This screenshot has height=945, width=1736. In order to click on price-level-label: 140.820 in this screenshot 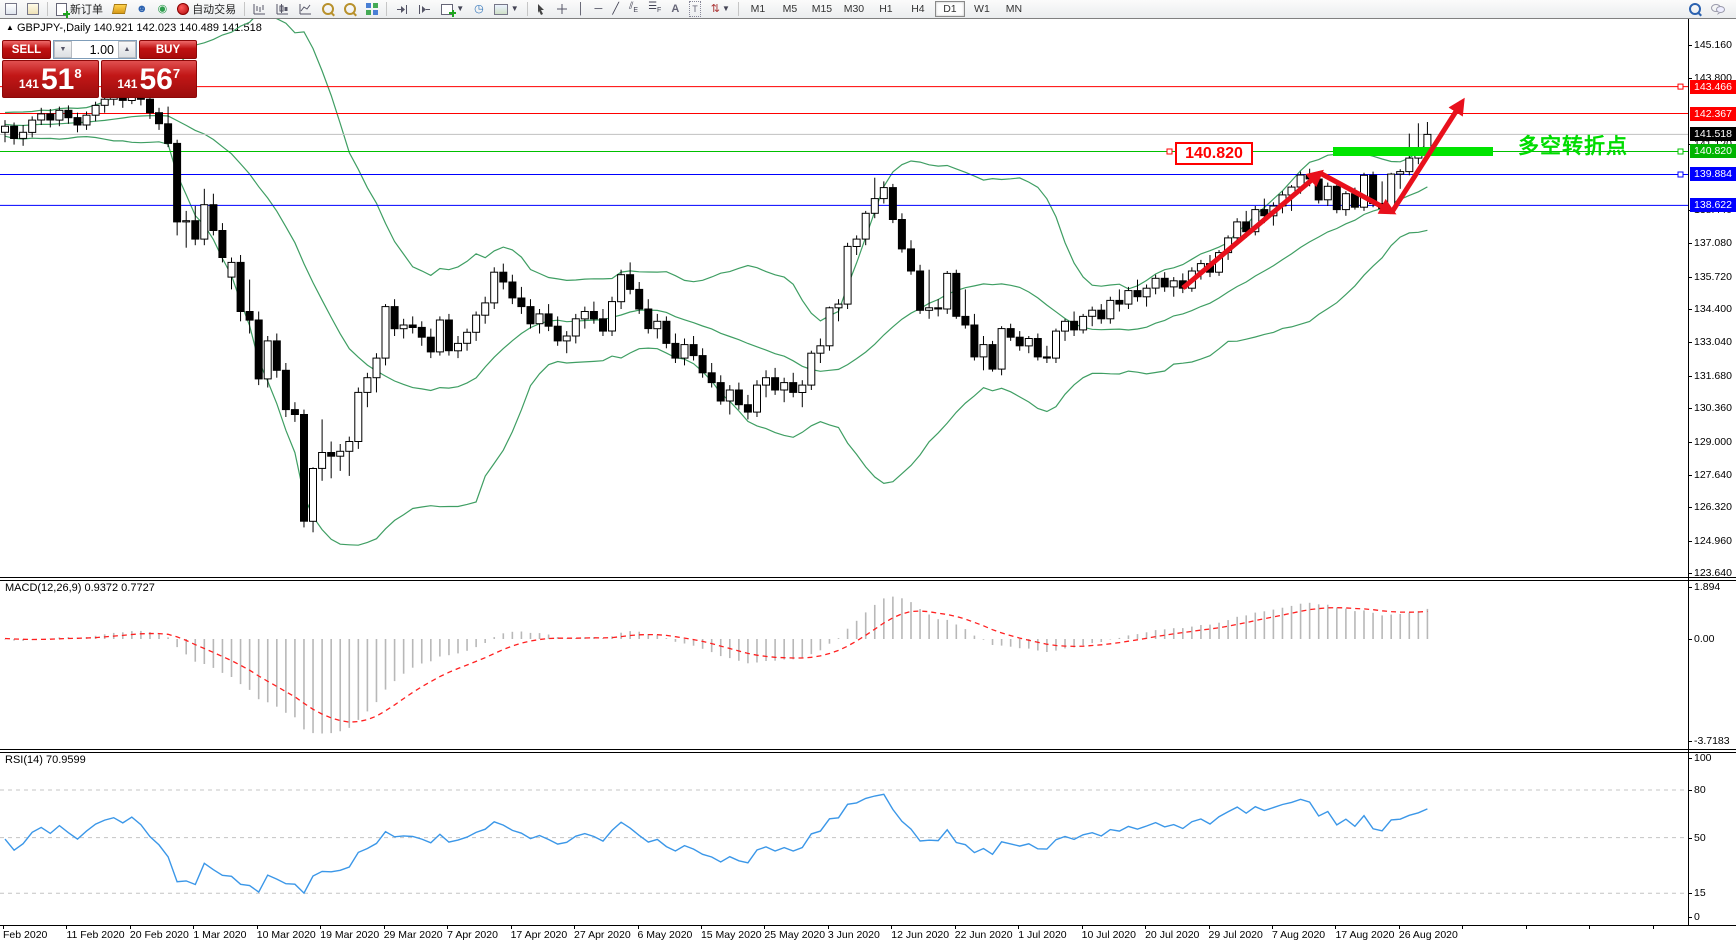, I will do `click(1214, 153)`.